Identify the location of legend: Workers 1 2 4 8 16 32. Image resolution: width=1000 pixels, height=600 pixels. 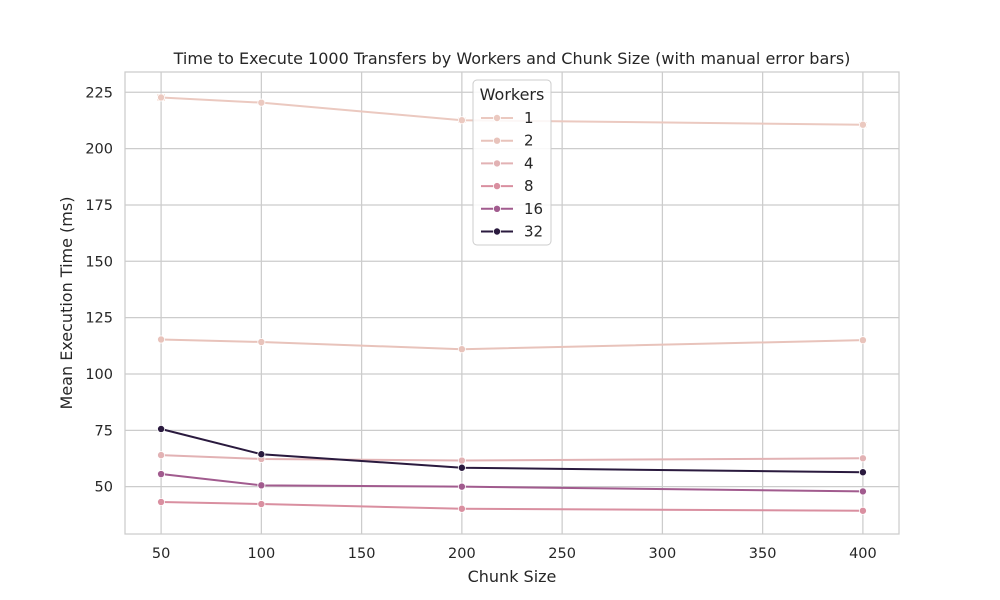
(512, 162).